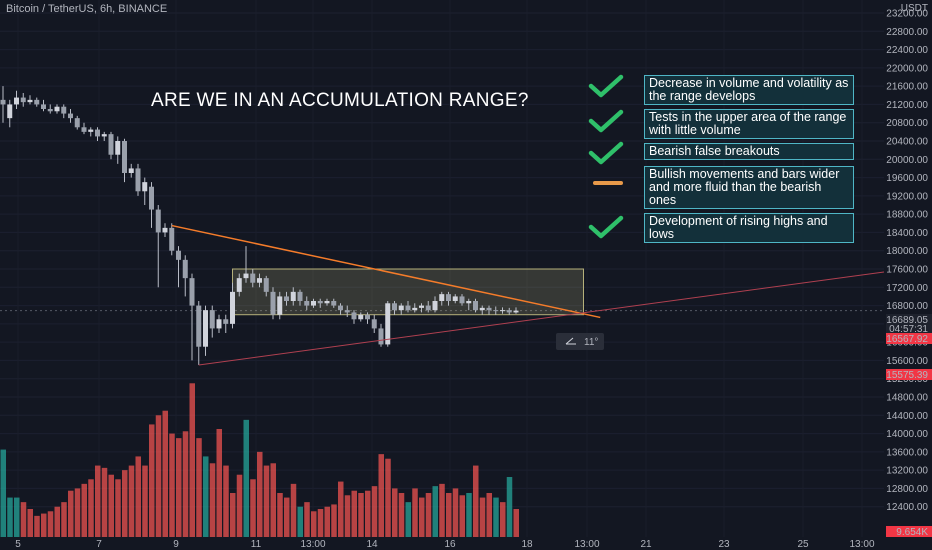 The height and width of the screenshot is (550, 932). I want to click on time-tick-label: 11, so click(256, 544).